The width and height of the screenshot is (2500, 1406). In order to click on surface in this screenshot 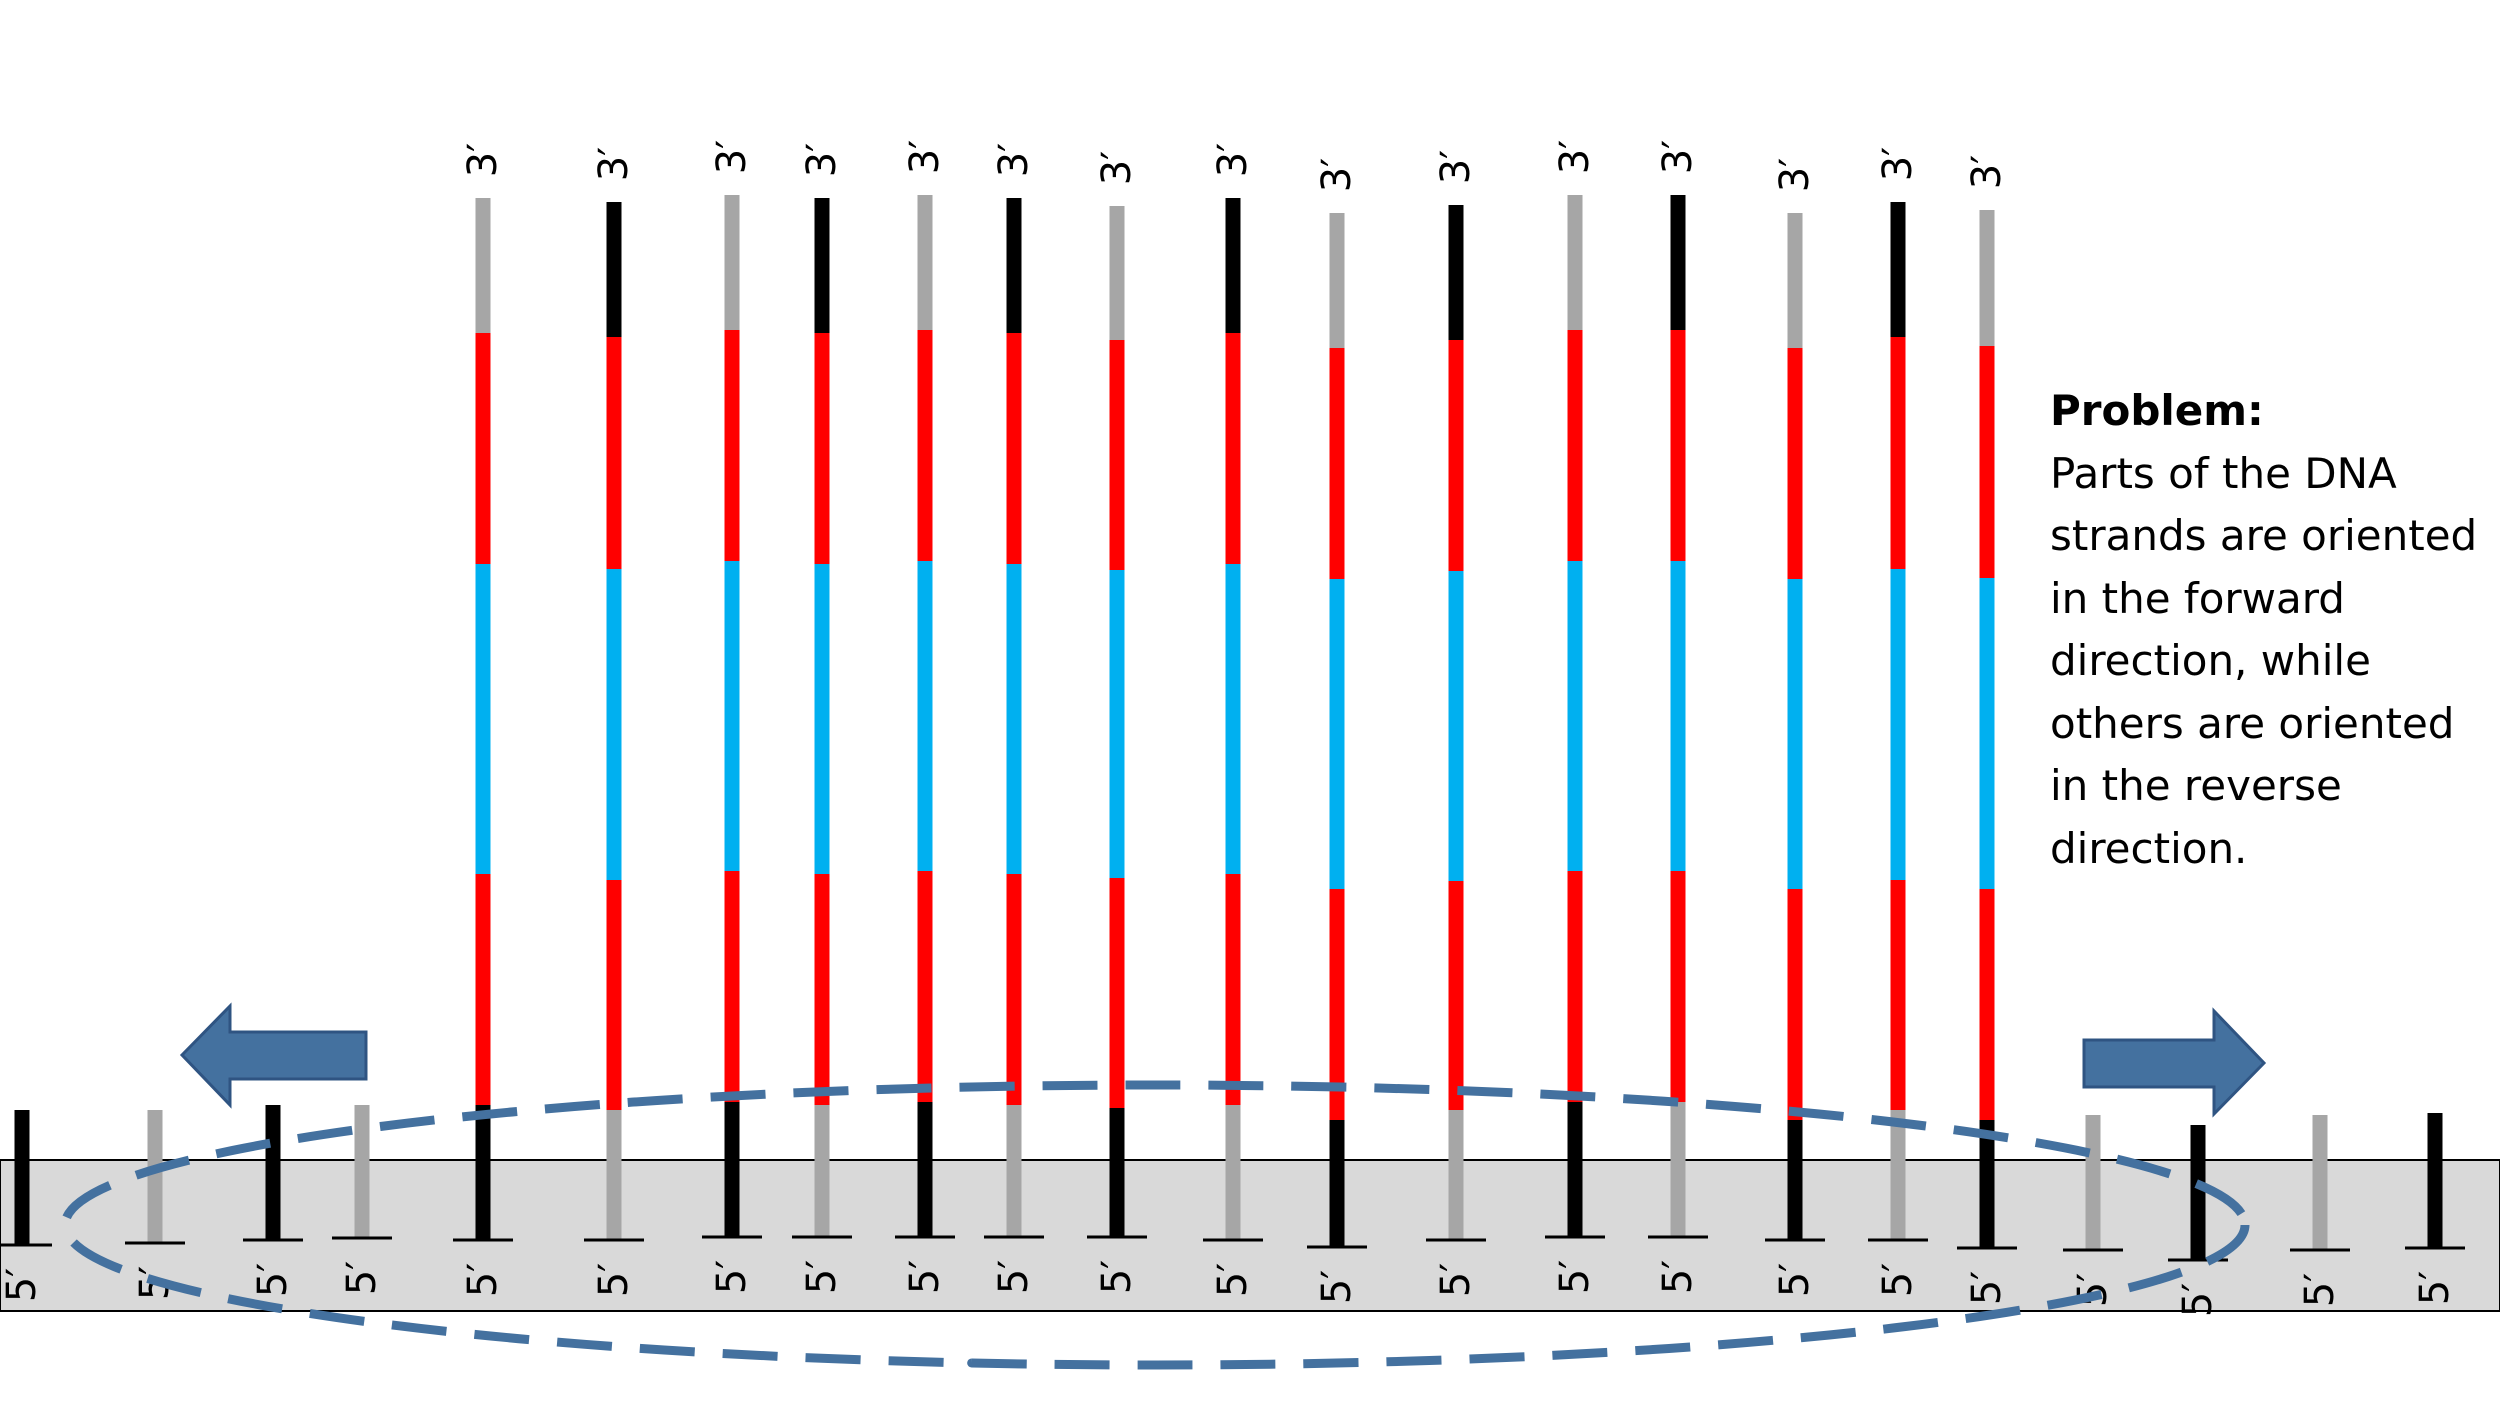, I will do `click(1250, 1235)`.